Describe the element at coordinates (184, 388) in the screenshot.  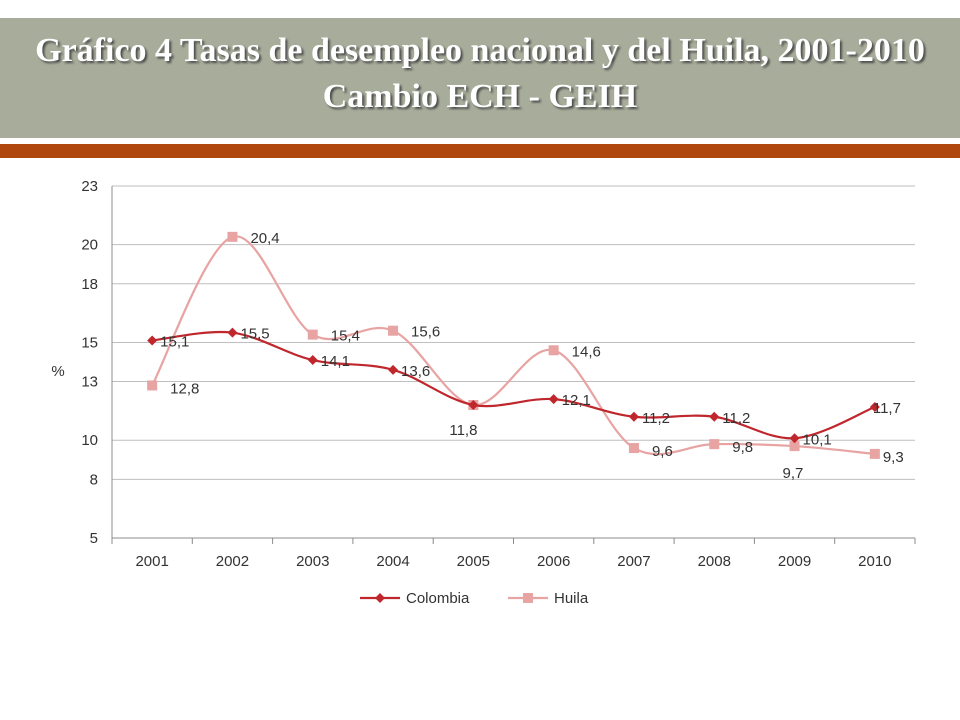
I see `data-label-huila: 12,8` at that location.